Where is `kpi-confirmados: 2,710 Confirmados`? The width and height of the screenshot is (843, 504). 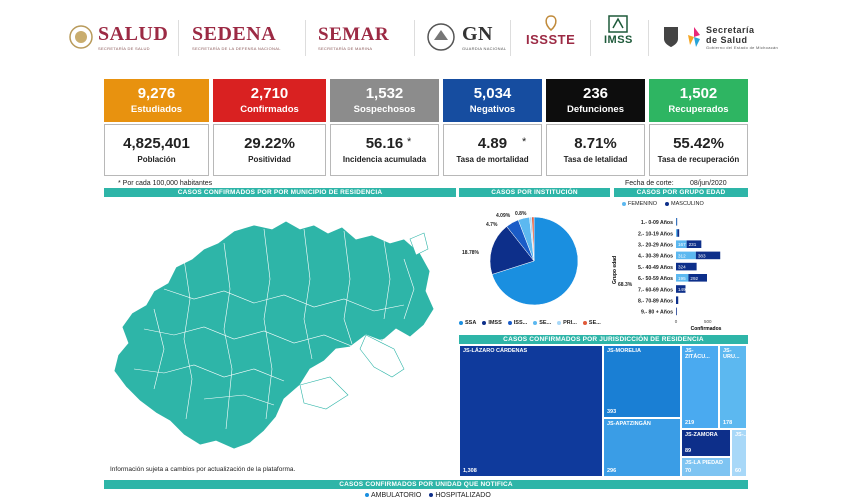 kpi-confirmados: 2,710 Confirmados is located at coordinates (269, 100).